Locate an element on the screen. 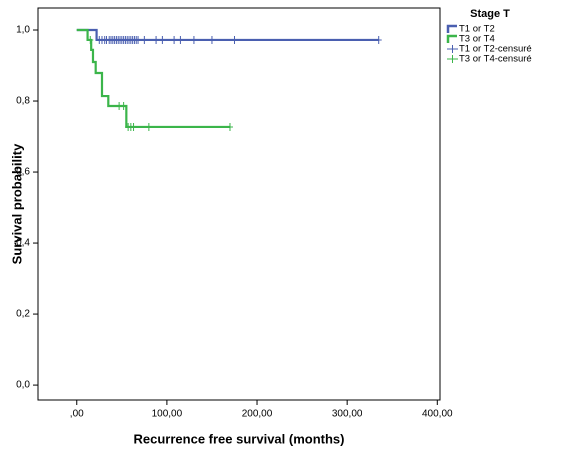 The image size is (561, 450). legend-text: T1 or T2 is located at coordinates (477, 29).